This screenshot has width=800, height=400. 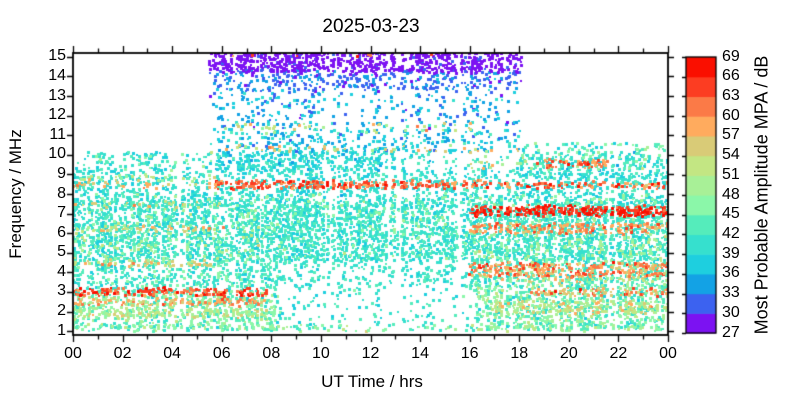 What do you see at coordinates (731, 293) in the screenshot?
I see `colorbar-tick-label-33: 33` at bounding box center [731, 293].